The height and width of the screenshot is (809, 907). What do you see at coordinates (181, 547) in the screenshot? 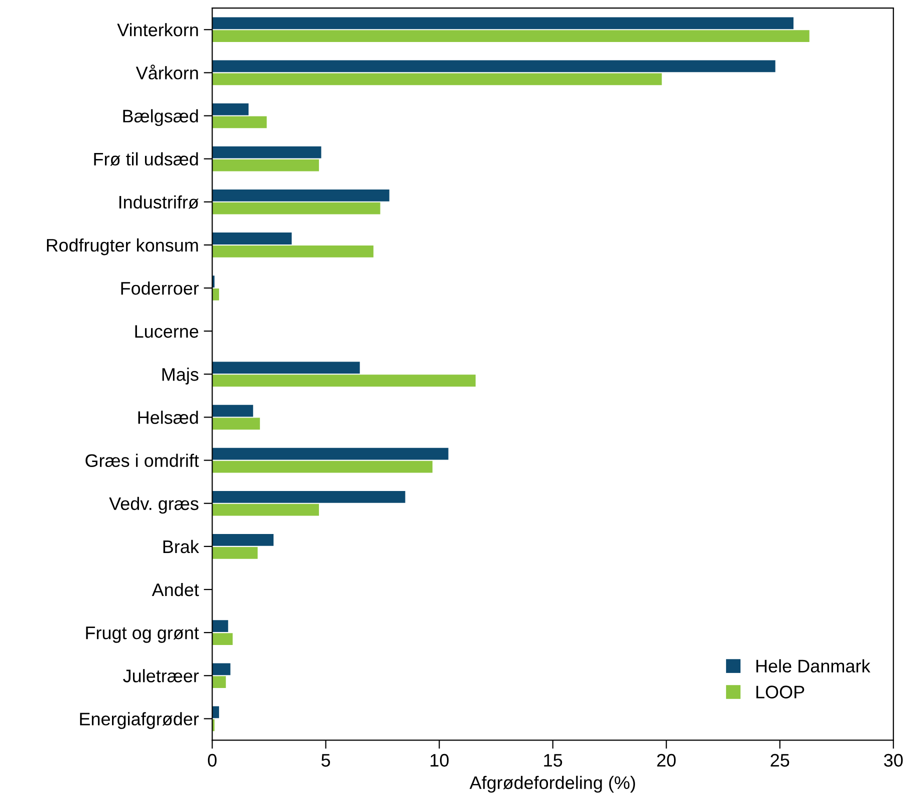
I see `y-tick-label: Brak` at bounding box center [181, 547].